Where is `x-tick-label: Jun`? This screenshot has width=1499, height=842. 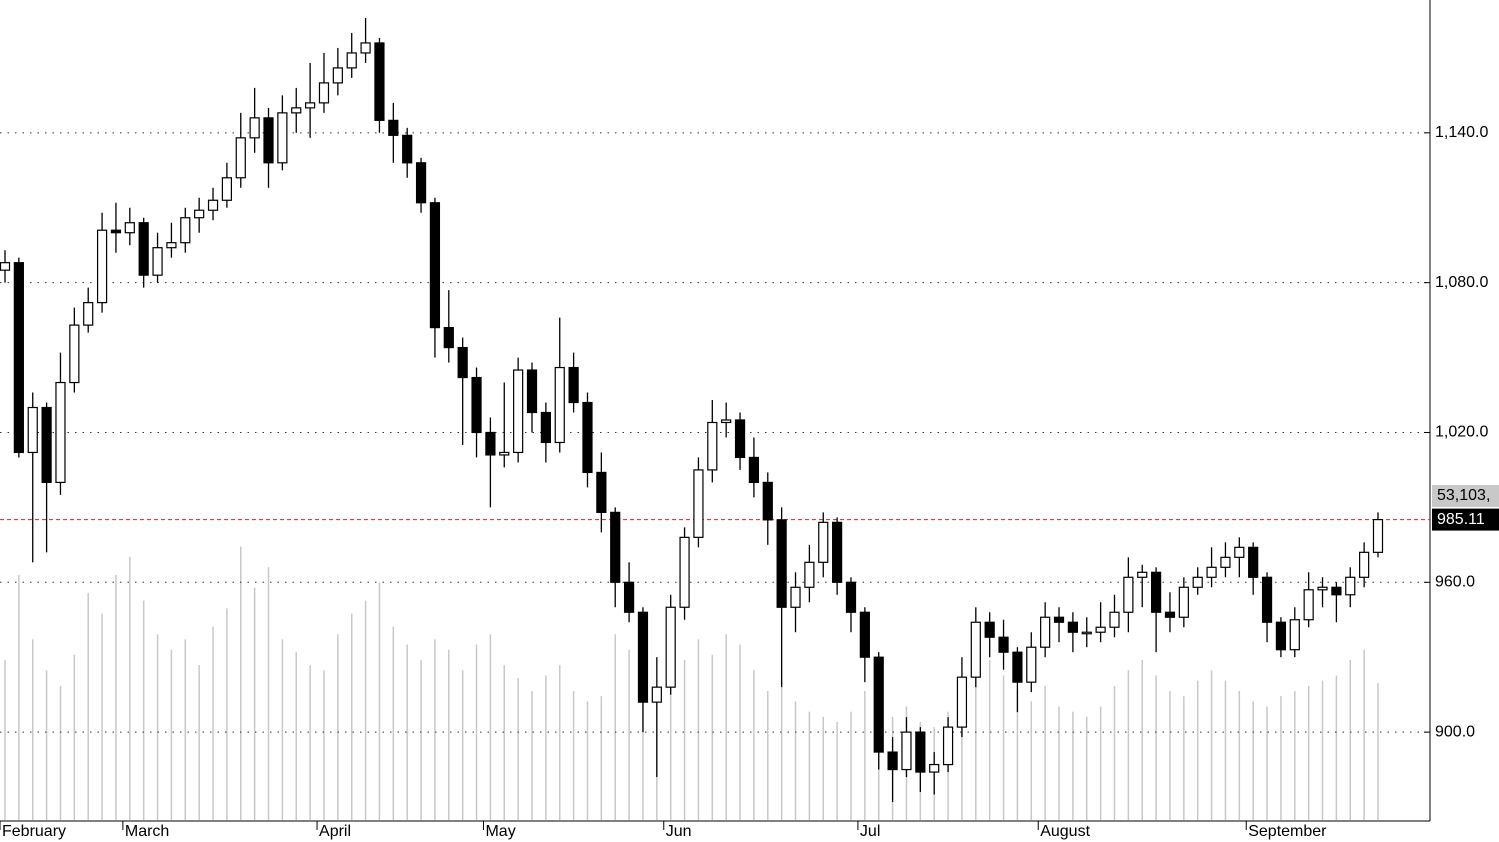
x-tick-label: Jun is located at coordinates (679, 831).